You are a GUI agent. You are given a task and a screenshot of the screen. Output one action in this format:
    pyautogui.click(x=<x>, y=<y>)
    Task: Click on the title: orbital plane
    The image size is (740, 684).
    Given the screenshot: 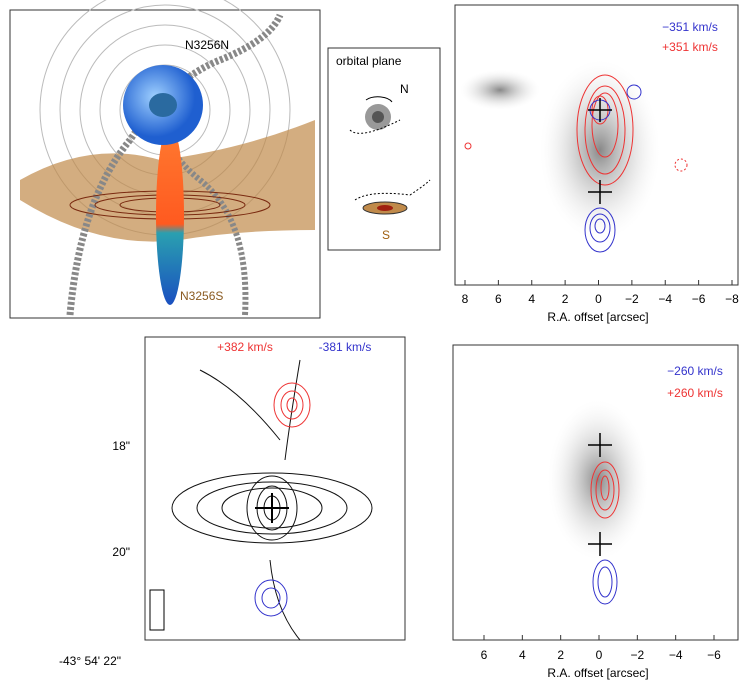 What is the action you would take?
    pyautogui.click(x=369, y=61)
    